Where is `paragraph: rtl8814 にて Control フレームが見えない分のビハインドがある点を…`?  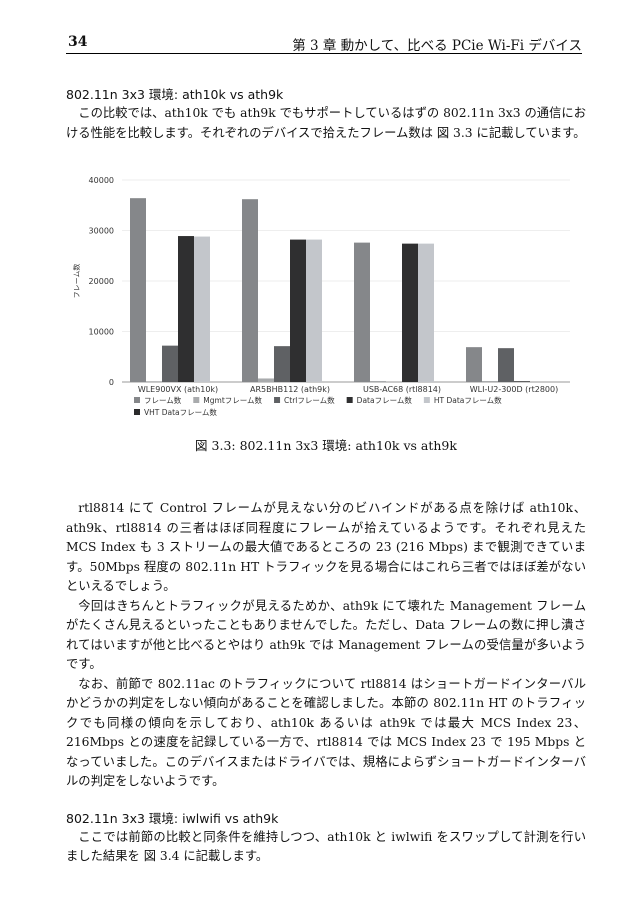
paragraph: rtl8814 にて Control フレームが見えない分のビハインドがある点を… is located at coordinates (326, 547).